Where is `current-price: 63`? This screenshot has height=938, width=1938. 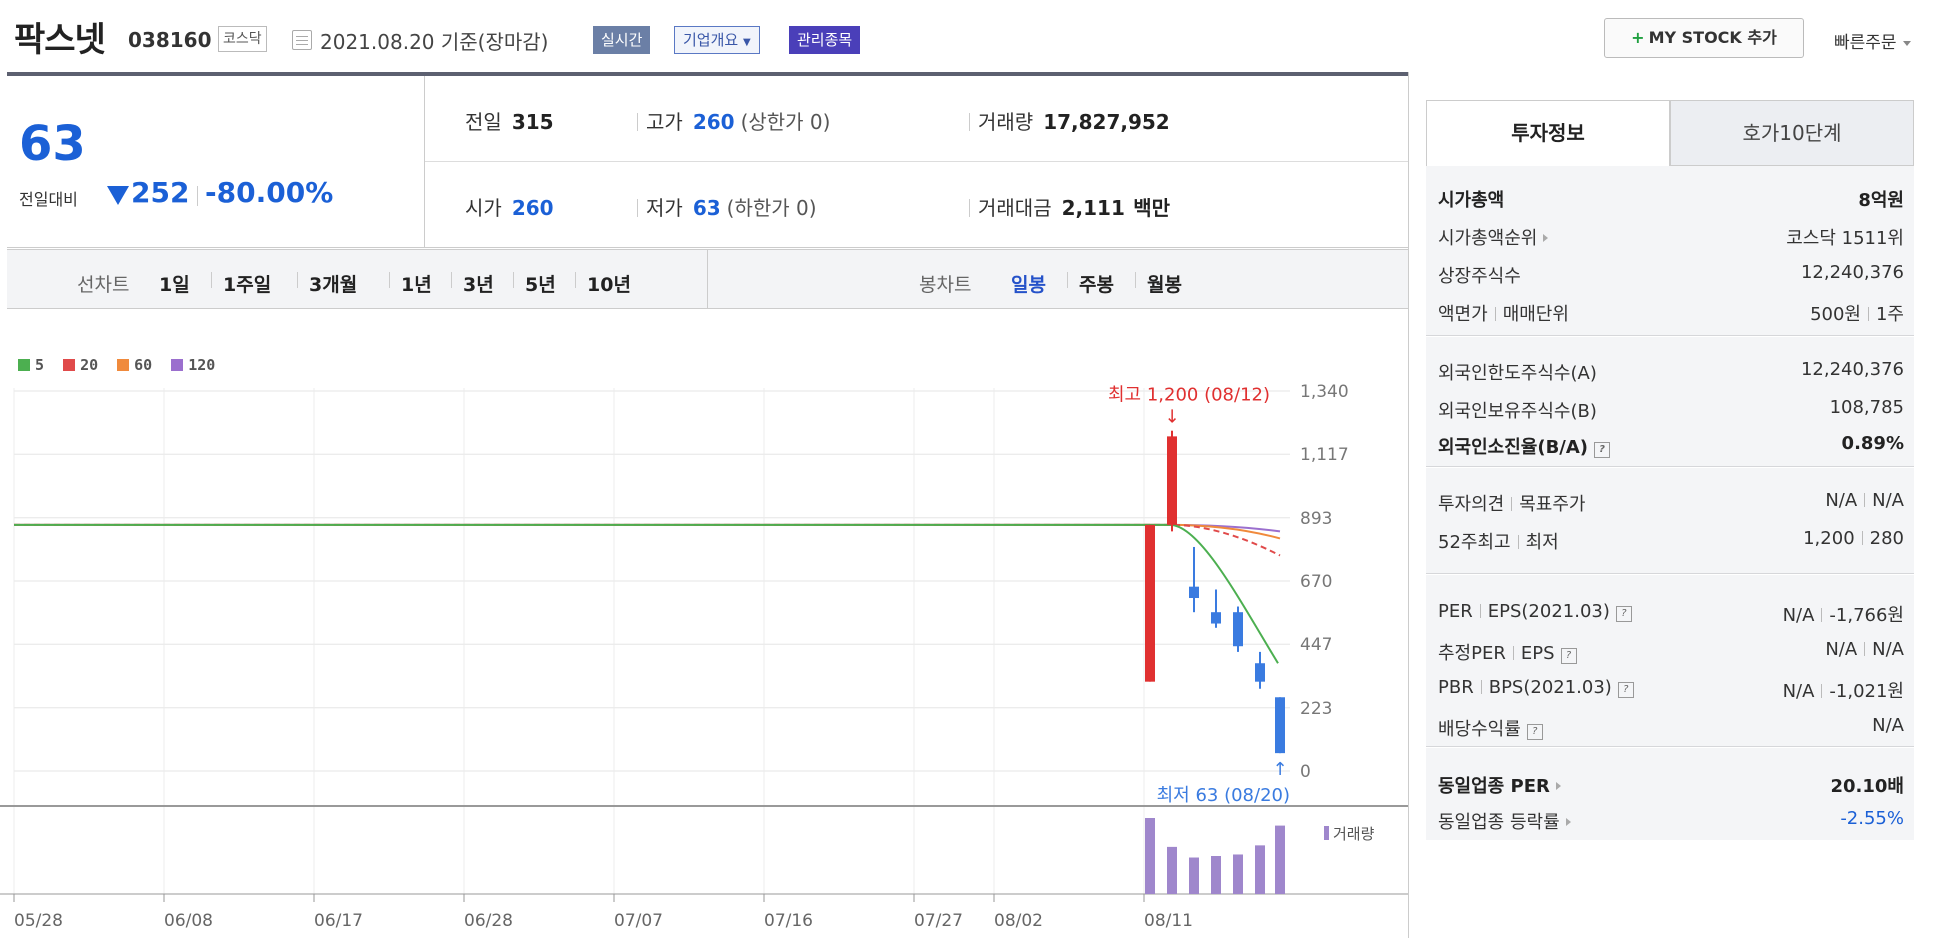 current-price: 63 is located at coordinates (52, 144).